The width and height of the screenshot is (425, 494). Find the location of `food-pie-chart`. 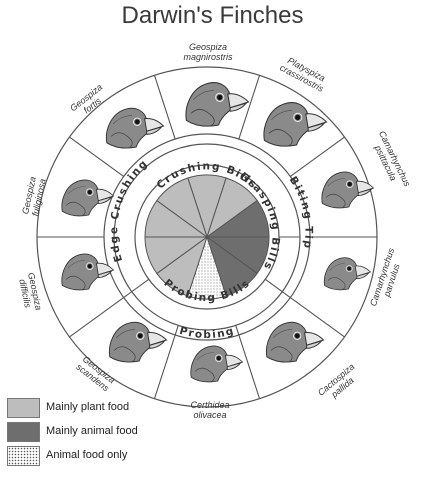

food-pie-chart is located at coordinates (207, 237).